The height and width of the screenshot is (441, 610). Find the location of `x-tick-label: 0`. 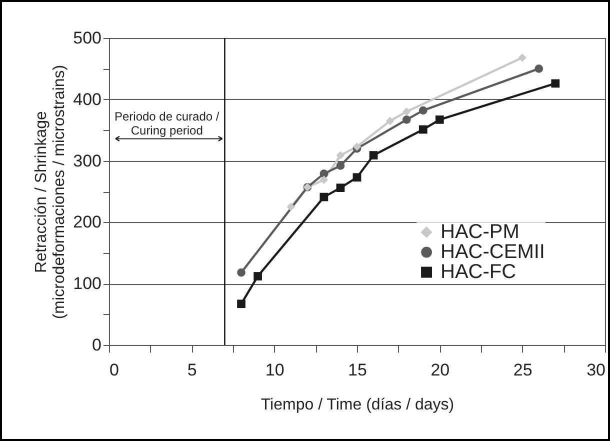

x-tick-label: 0 is located at coordinates (114, 370).